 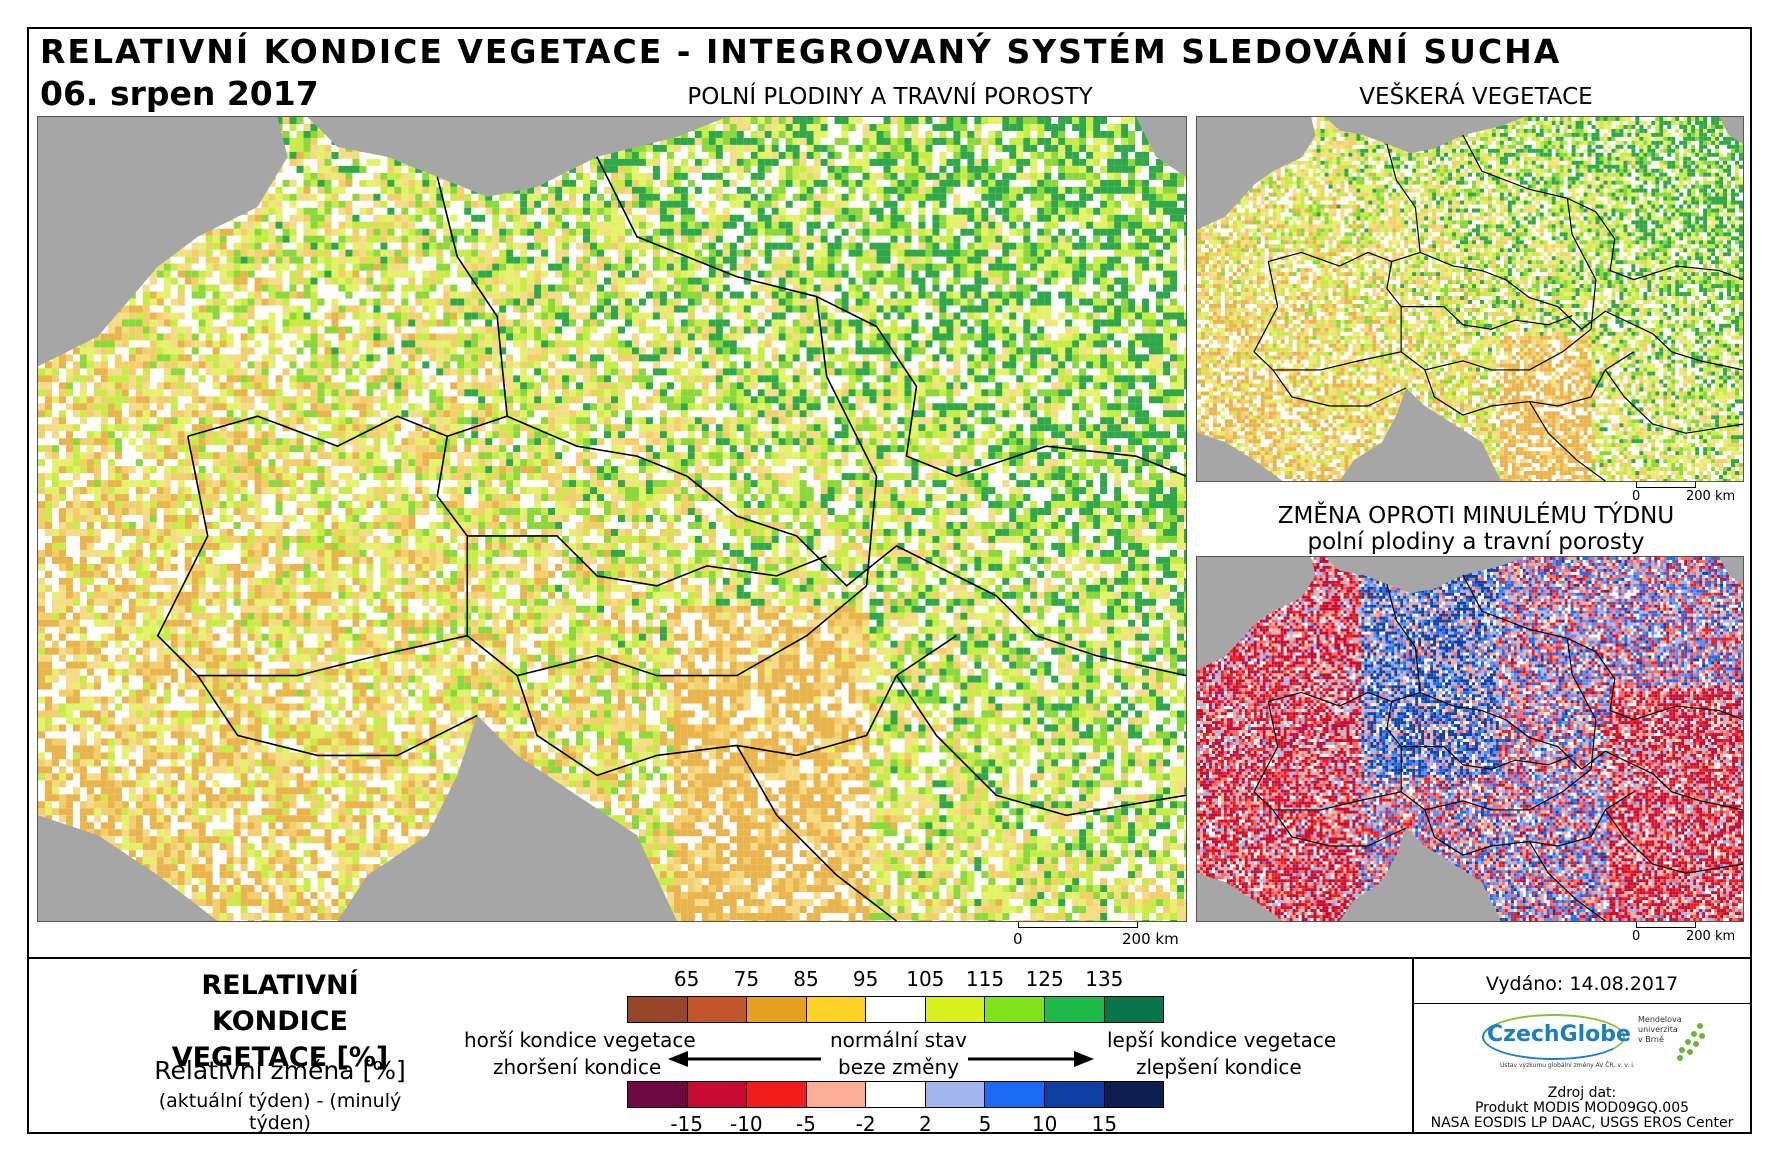 What do you see at coordinates (1582, 1123) in the screenshot?
I see `source-provider: NASA EOSDIS LP DAAC, USGS EROS Center` at bounding box center [1582, 1123].